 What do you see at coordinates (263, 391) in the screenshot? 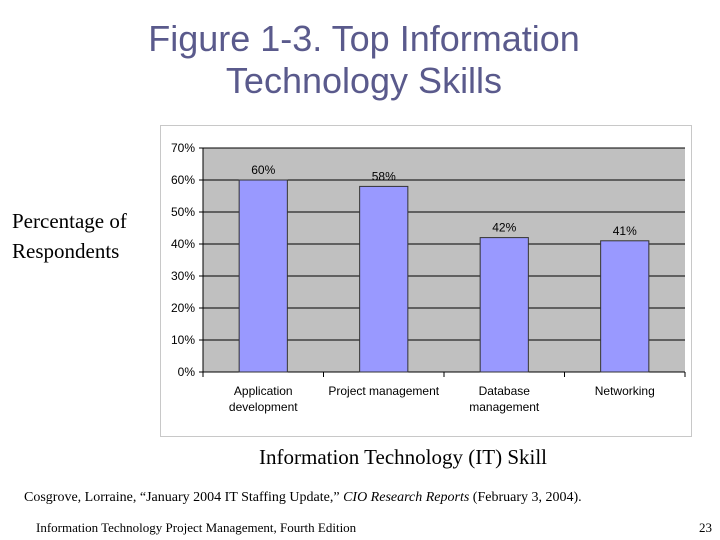
I see `x-tick-label: Application` at bounding box center [263, 391].